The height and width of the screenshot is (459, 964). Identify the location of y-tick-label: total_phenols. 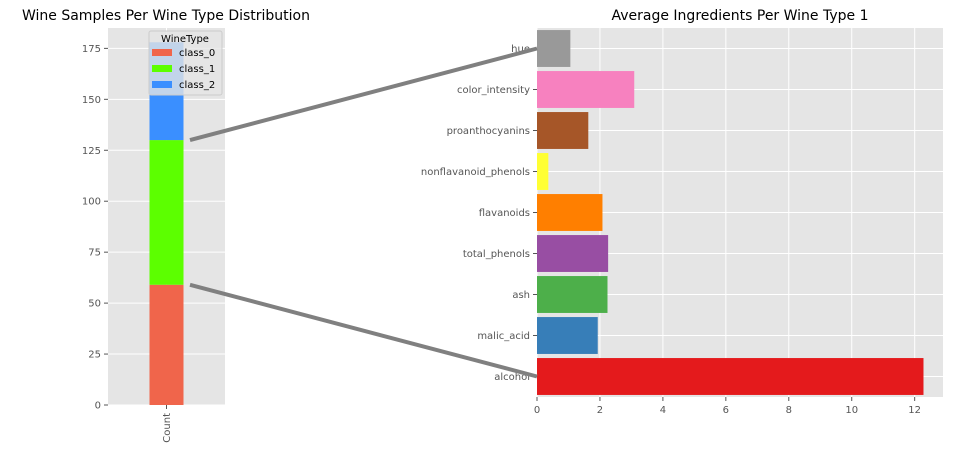
(496, 254).